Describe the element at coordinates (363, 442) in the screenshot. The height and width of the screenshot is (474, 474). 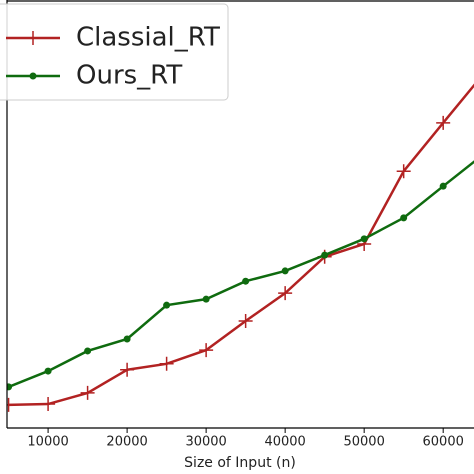
I see `x-tick-label: 50000` at that location.